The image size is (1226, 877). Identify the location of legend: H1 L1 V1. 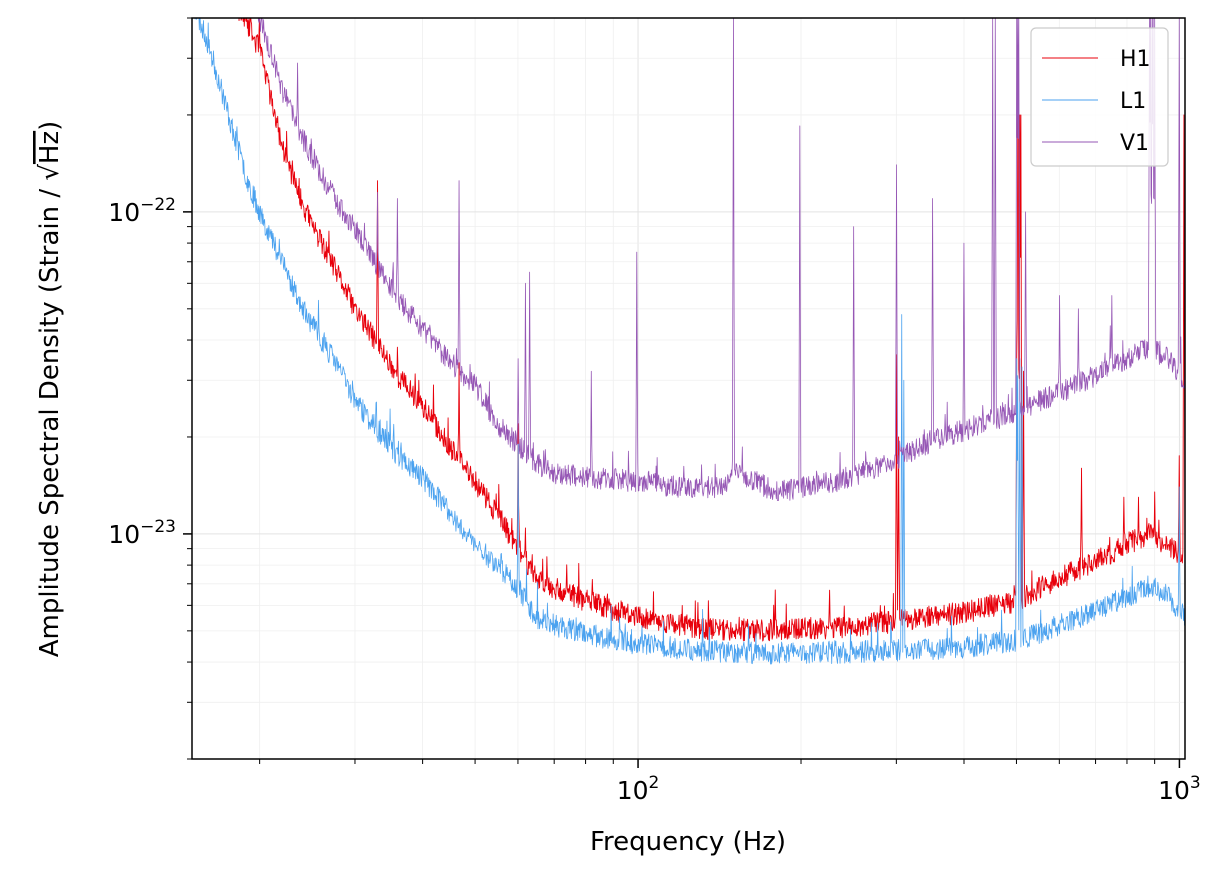
(1099, 97).